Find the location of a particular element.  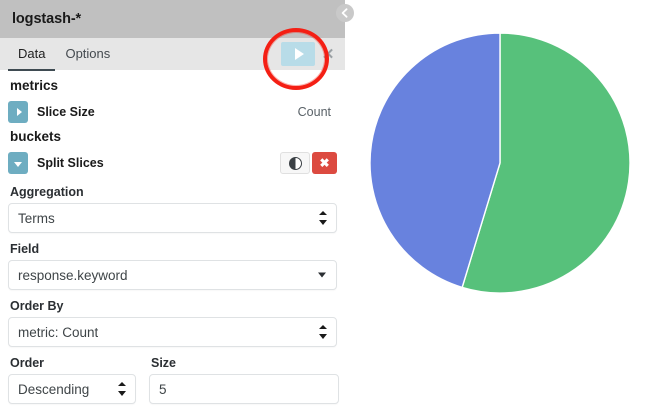

play-triangle-icon is located at coordinates (299, 54).